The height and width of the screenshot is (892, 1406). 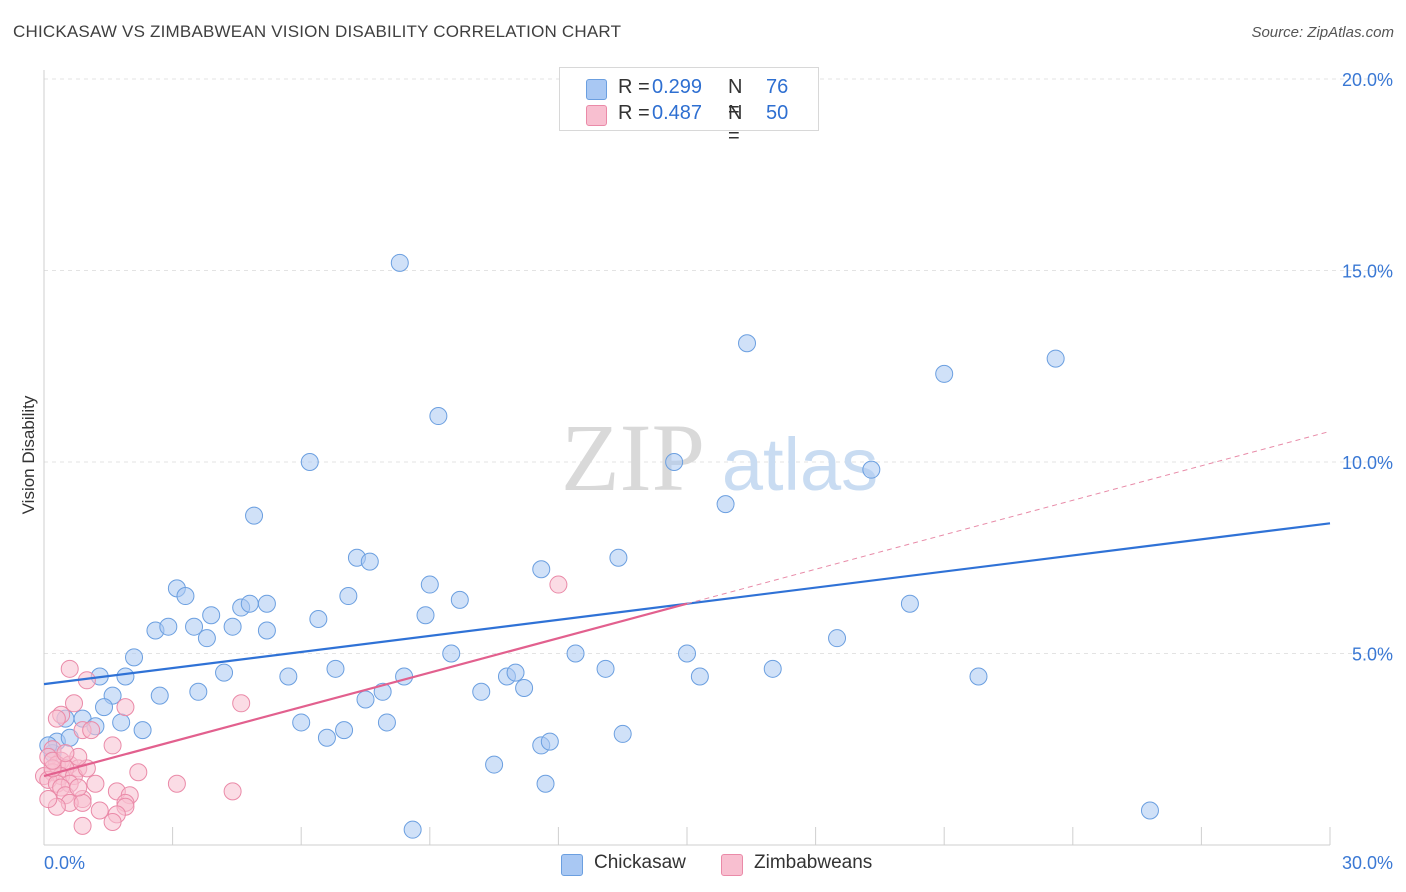 I want to click on legend-n-value: 50, so click(x=777, y=113).